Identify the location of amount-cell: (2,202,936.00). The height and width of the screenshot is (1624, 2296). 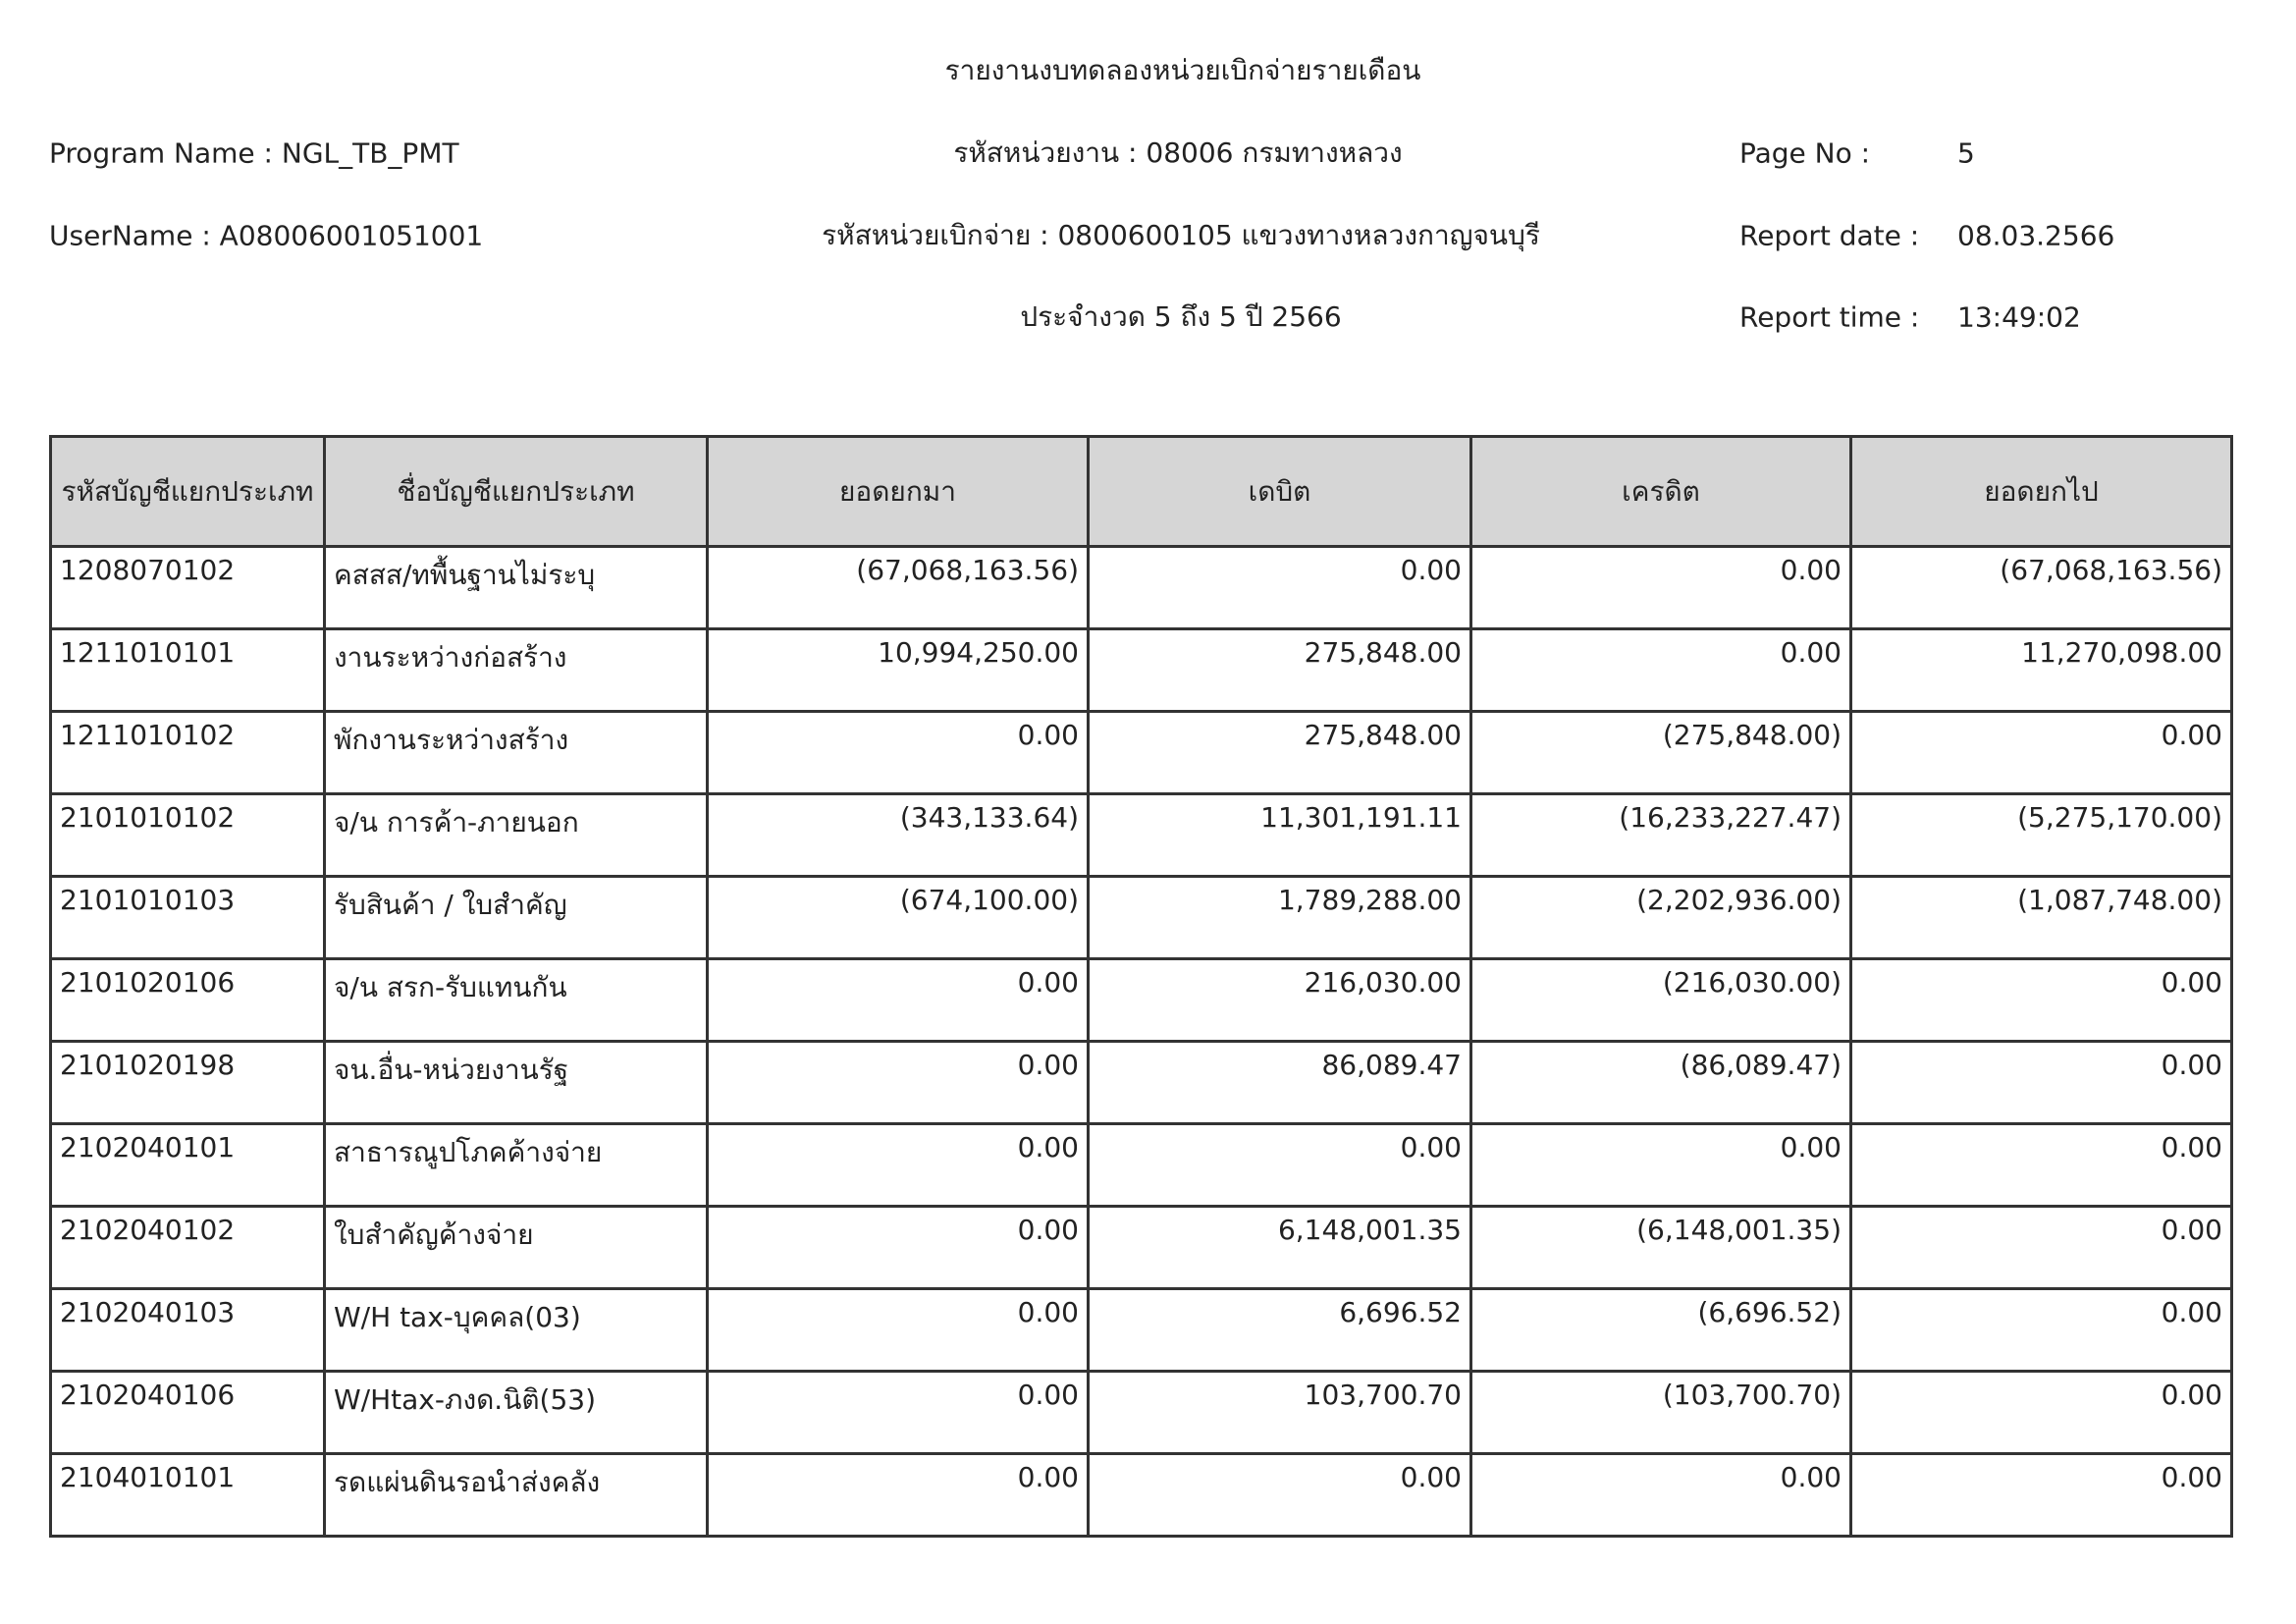
(1660, 917).